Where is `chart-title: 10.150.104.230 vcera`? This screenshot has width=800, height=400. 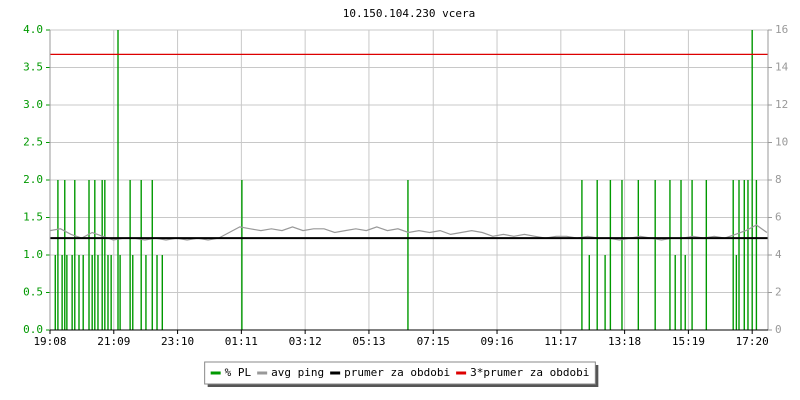
chart-title: 10.150.104.230 vcera is located at coordinates (409, 13).